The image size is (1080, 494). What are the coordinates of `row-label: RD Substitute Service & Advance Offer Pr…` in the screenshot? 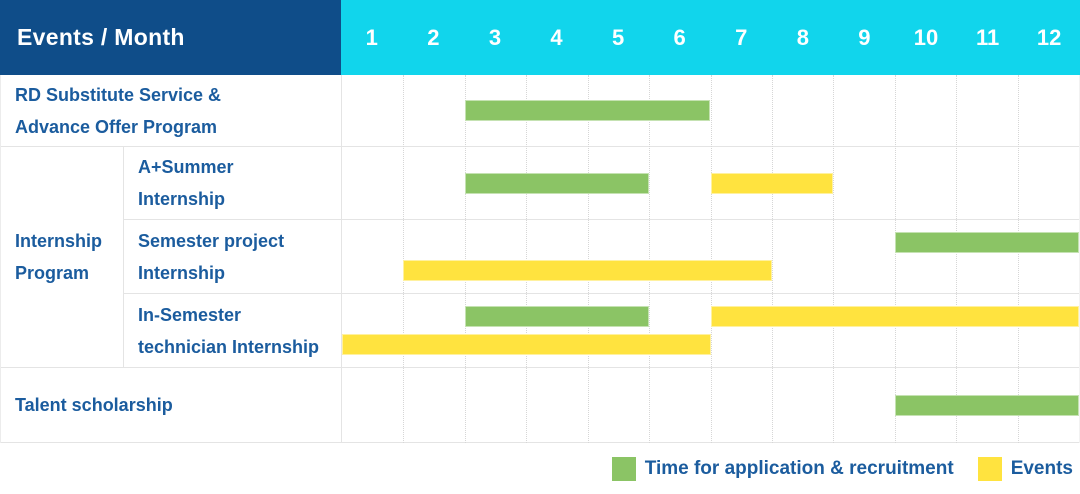 It's located at (171, 110).